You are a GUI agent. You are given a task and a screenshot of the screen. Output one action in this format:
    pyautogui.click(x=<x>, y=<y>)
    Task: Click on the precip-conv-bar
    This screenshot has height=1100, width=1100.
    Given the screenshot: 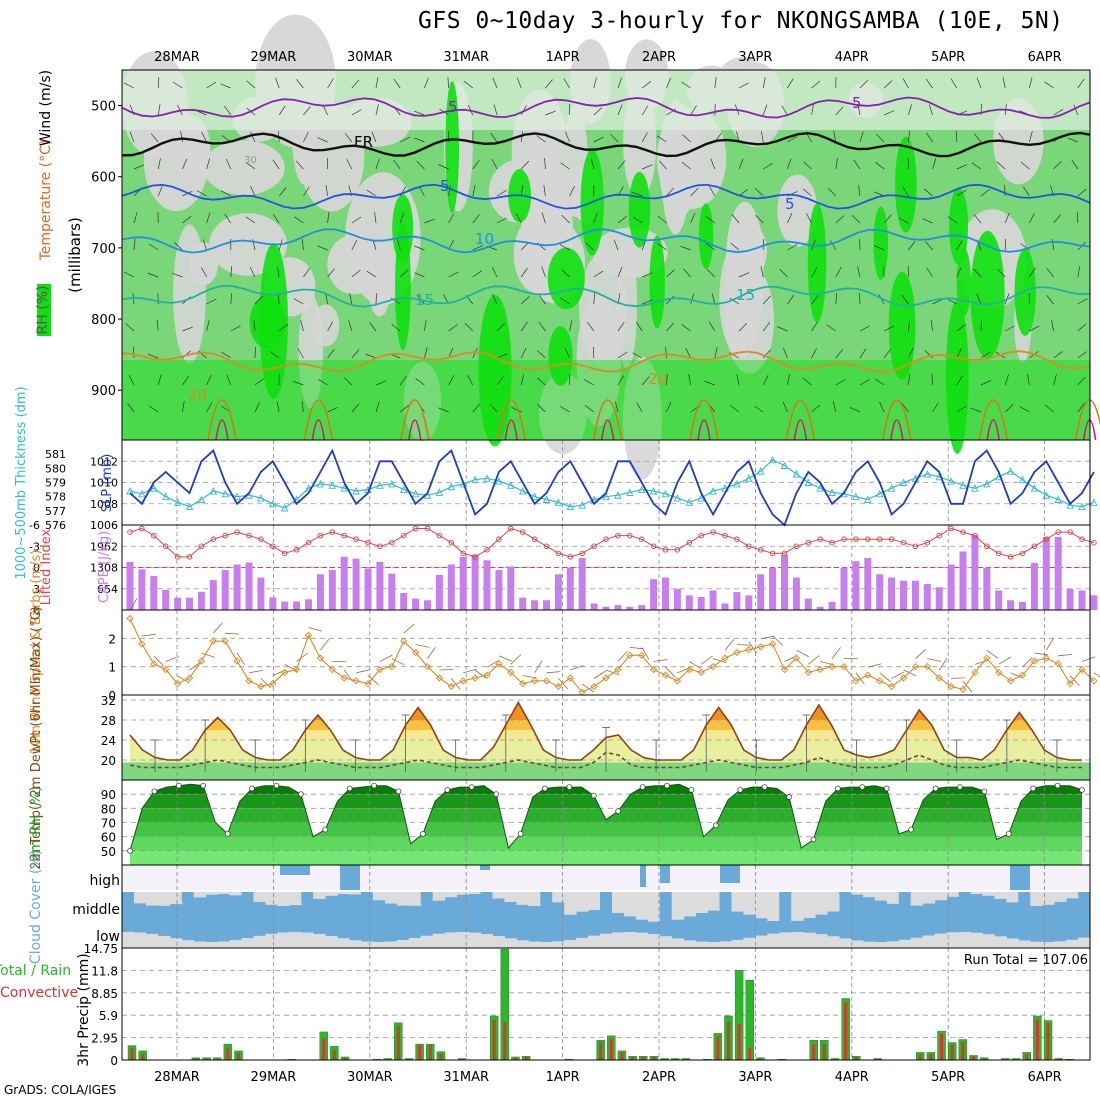 What is the action you would take?
    pyautogui.click(x=963, y=1050)
    